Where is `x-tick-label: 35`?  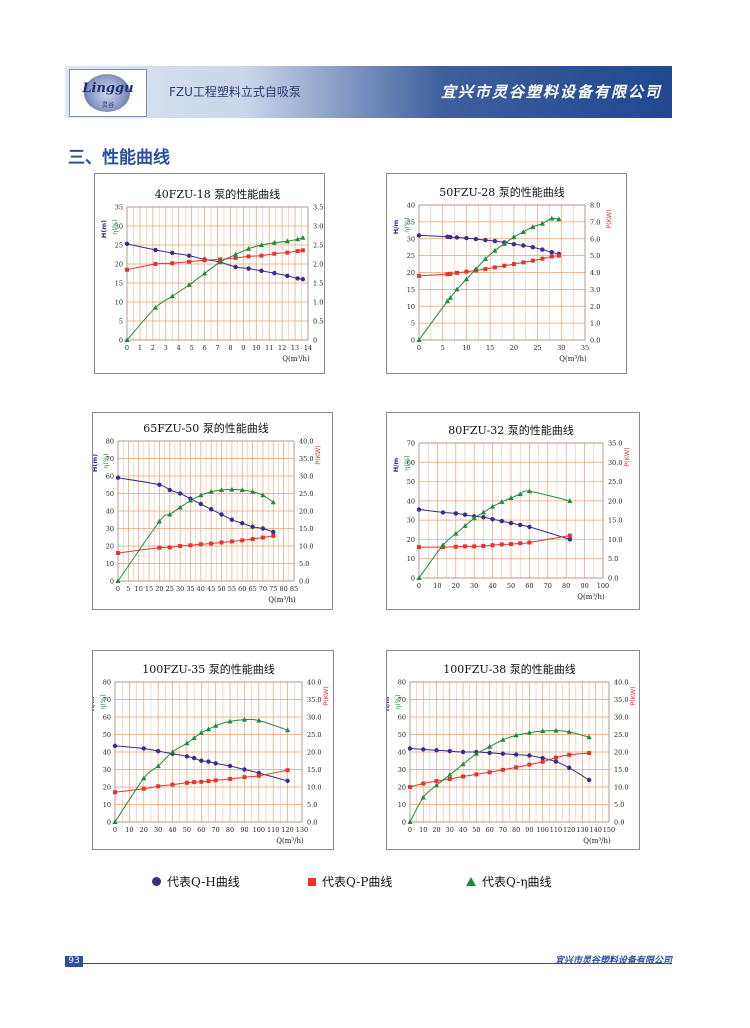
x-tick-label: 35 is located at coordinates (585, 348).